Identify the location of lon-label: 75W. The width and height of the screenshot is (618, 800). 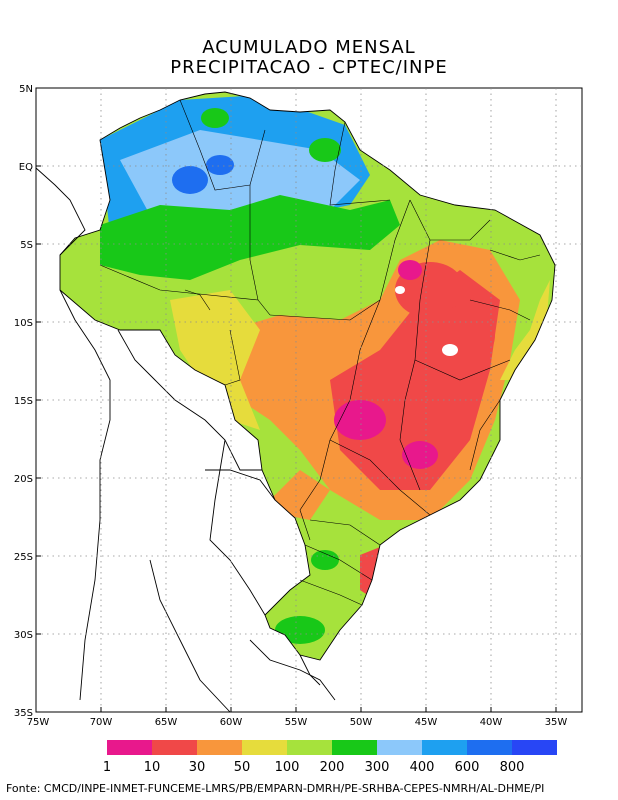
(38, 722).